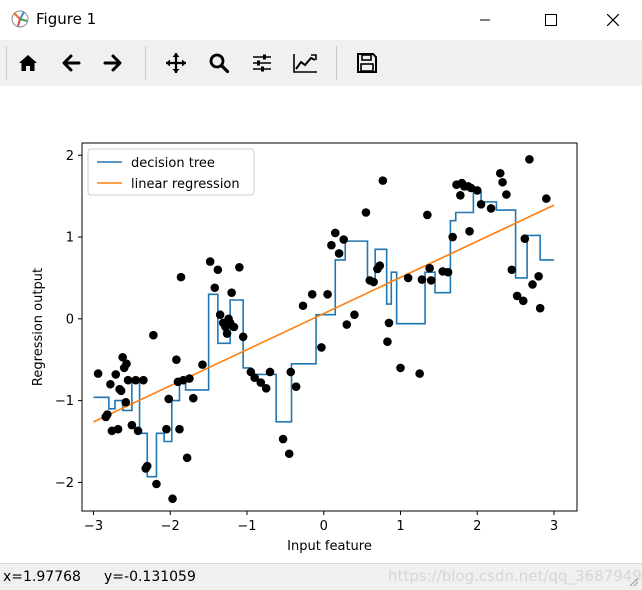 This screenshot has width=642, height=590. Describe the element at coordinates (613, 20) in the screenshot. I see `close-button` at that location.